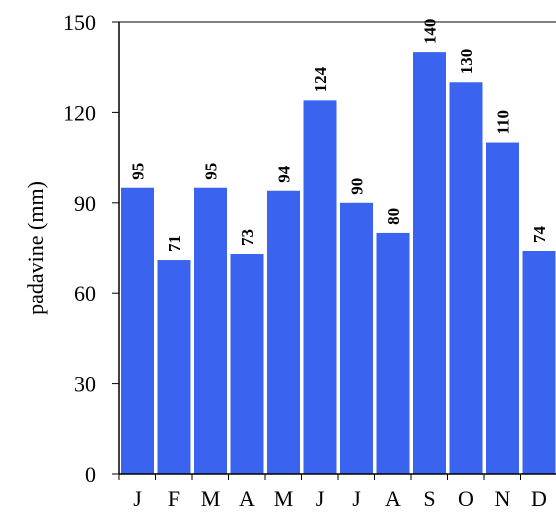 Image resolution: width=556 pixels, height=519 pixels. Describe the element at coordinates (466, 498) in the screenshot. I see `x-tick-label: O` at that location.